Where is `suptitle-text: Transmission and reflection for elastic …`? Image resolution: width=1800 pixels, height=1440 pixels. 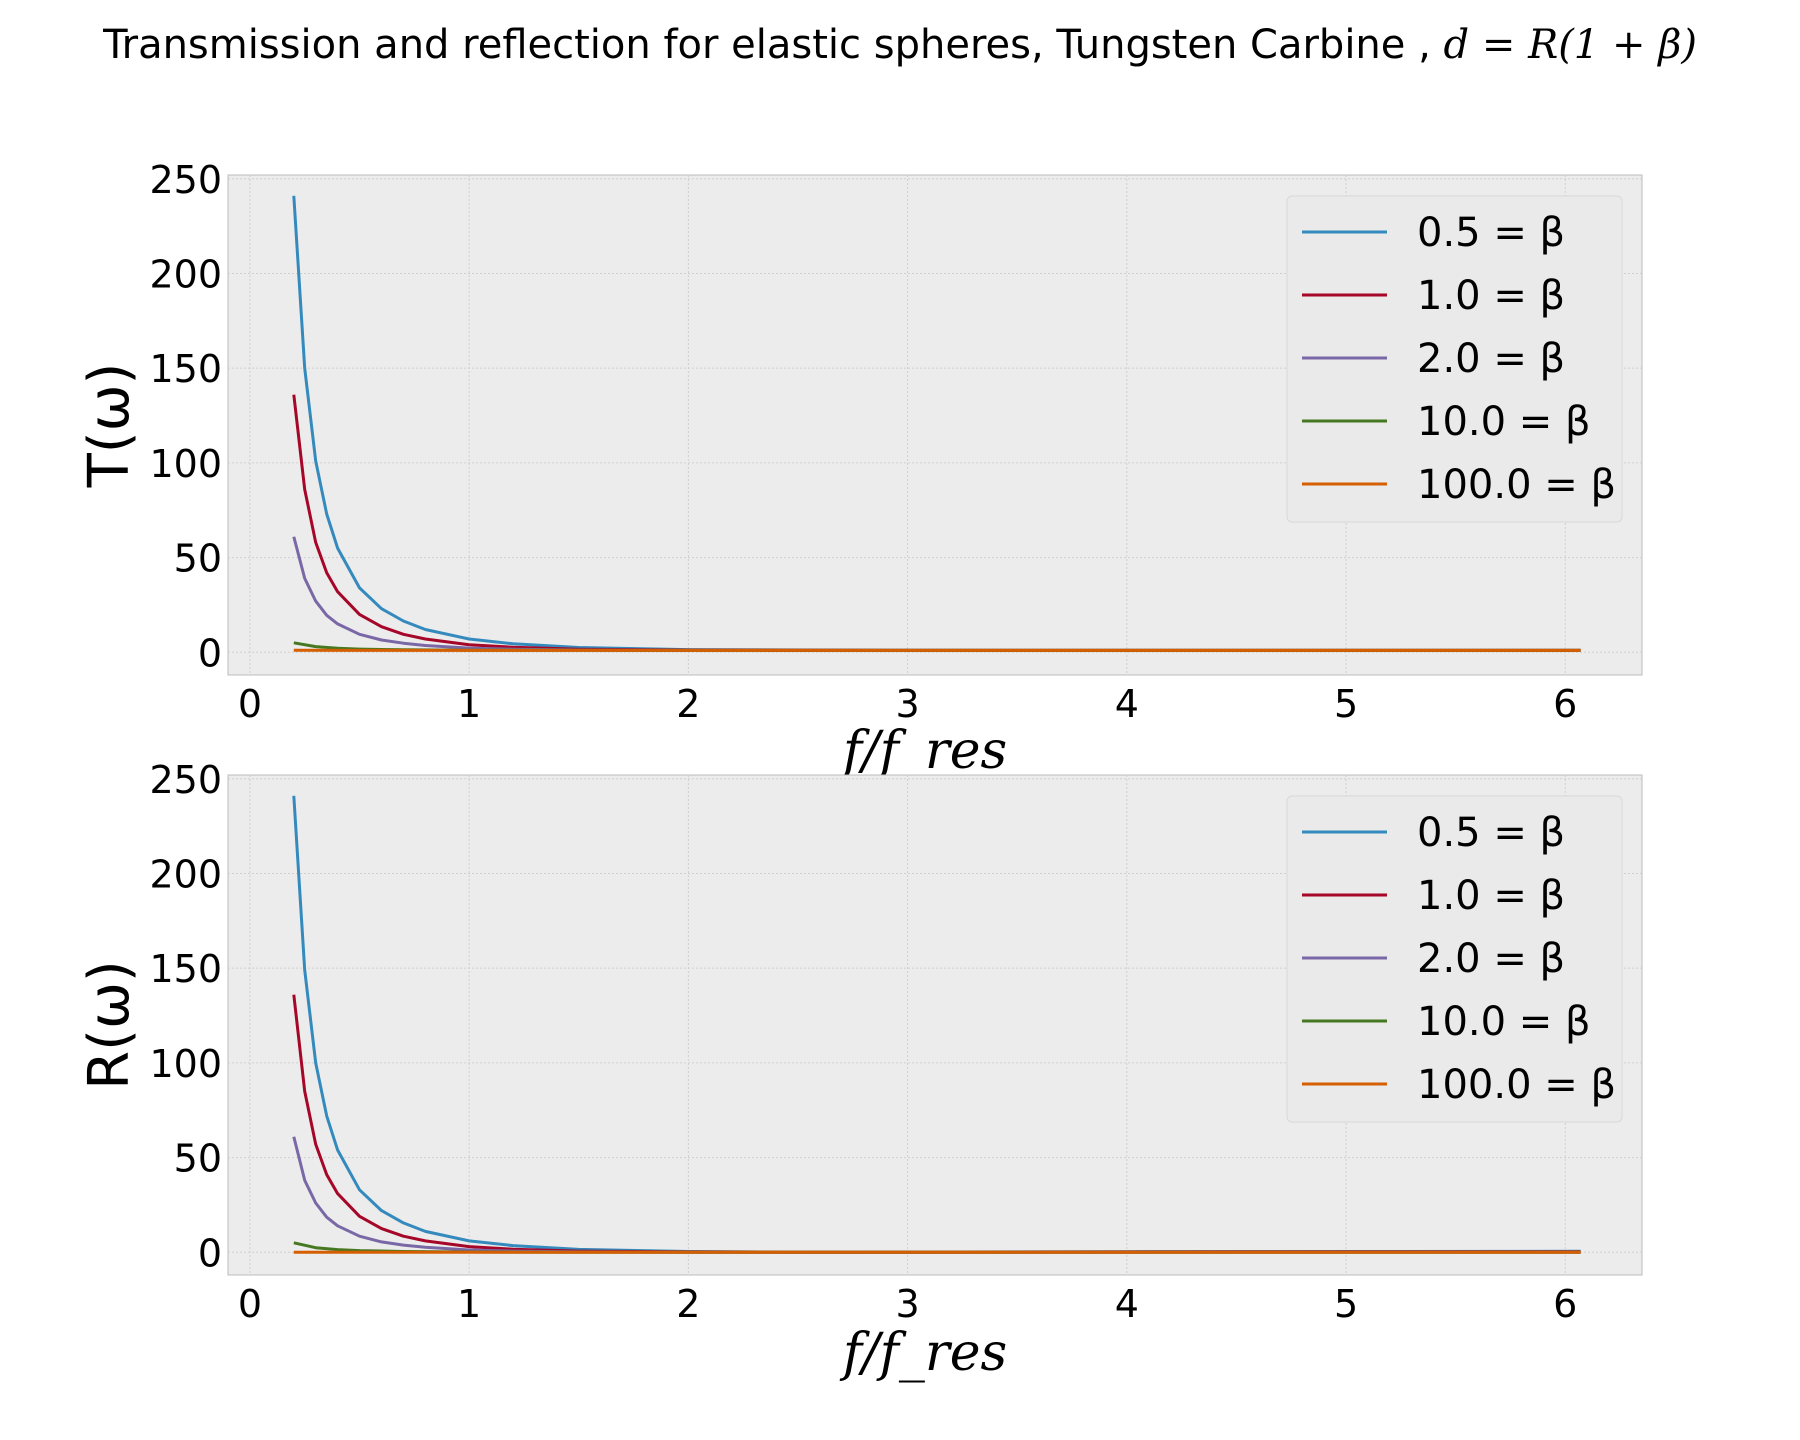 suptitle-text: Transmission and reflection for elastic … is located at coordinates (773, 45).